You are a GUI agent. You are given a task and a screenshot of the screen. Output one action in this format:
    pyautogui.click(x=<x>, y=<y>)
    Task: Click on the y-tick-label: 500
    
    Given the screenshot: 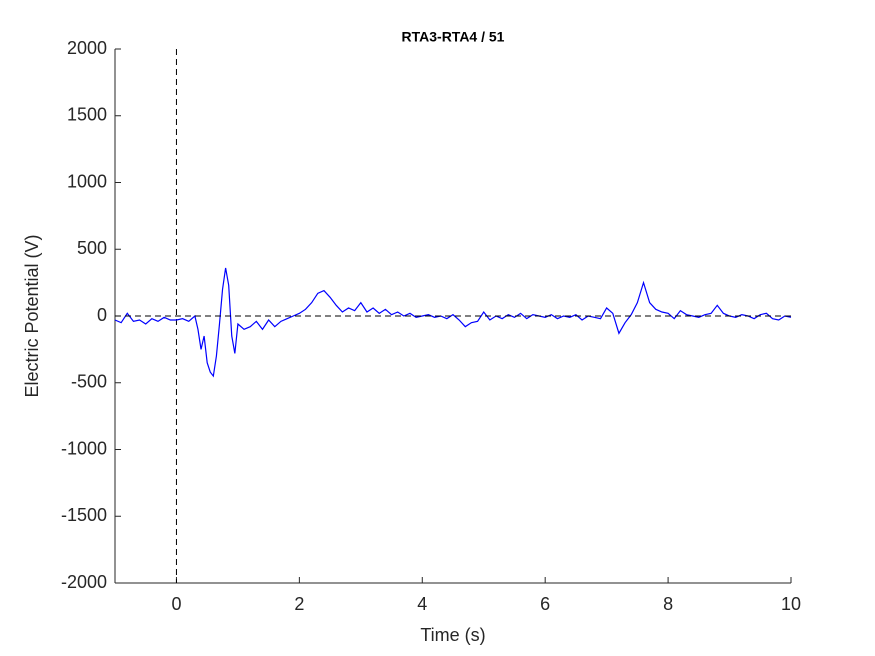 What is the action you would take?
    pyautogui.click(x=92, y=248)
    